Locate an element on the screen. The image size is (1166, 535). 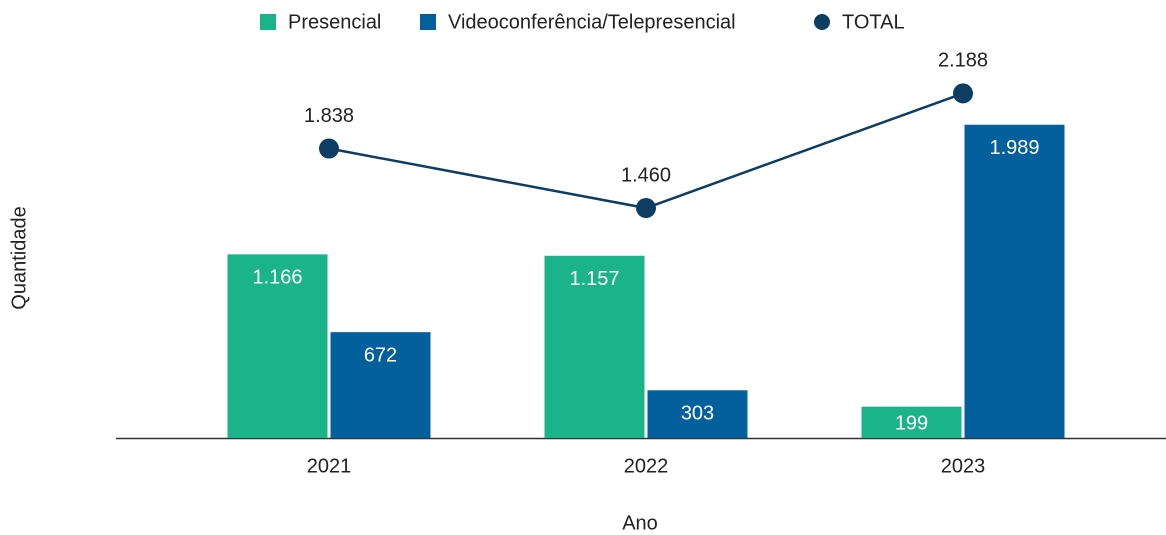
legend-label: TOTAL is located at coordinates (873, 22).